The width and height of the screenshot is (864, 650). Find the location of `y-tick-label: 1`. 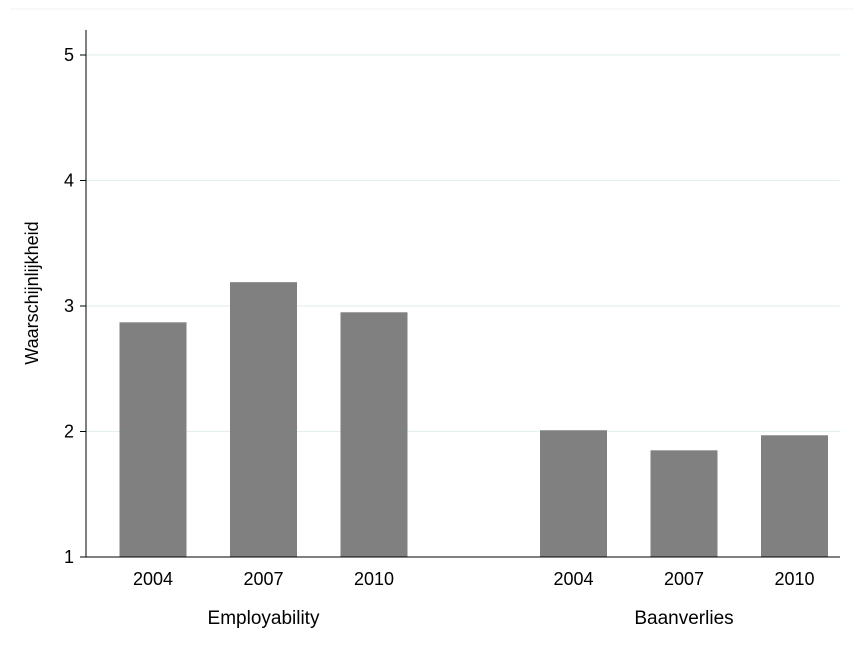

y-tick-label: 1 is located at coordinates (69, 557).